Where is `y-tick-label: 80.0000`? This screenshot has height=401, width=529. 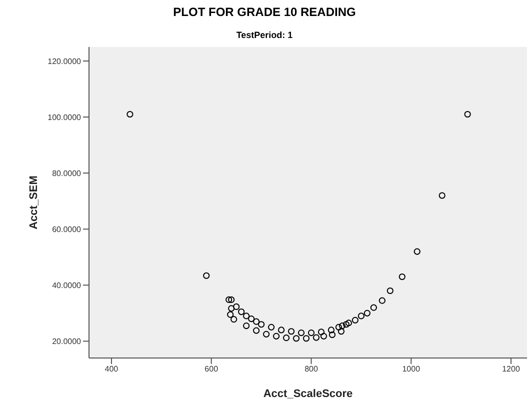
y-tick-label: 80.0000 is located at coordinates (67, 173).